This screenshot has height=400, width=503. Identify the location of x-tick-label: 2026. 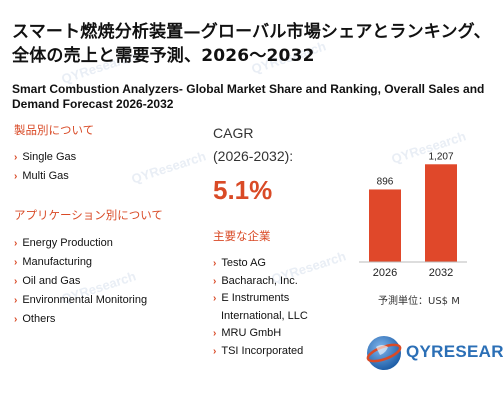
(385, 273).